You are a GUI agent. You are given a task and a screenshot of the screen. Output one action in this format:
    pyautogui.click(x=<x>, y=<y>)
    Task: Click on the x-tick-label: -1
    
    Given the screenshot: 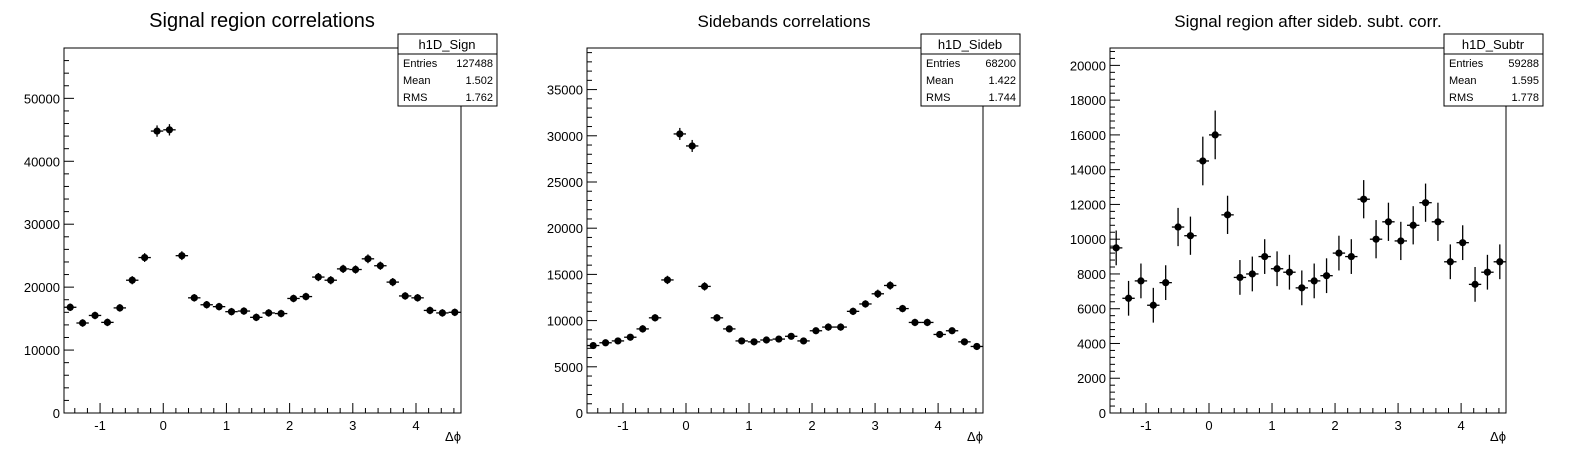 What is the action you would take?
    pyautogui.click(x=100, y=425)
    